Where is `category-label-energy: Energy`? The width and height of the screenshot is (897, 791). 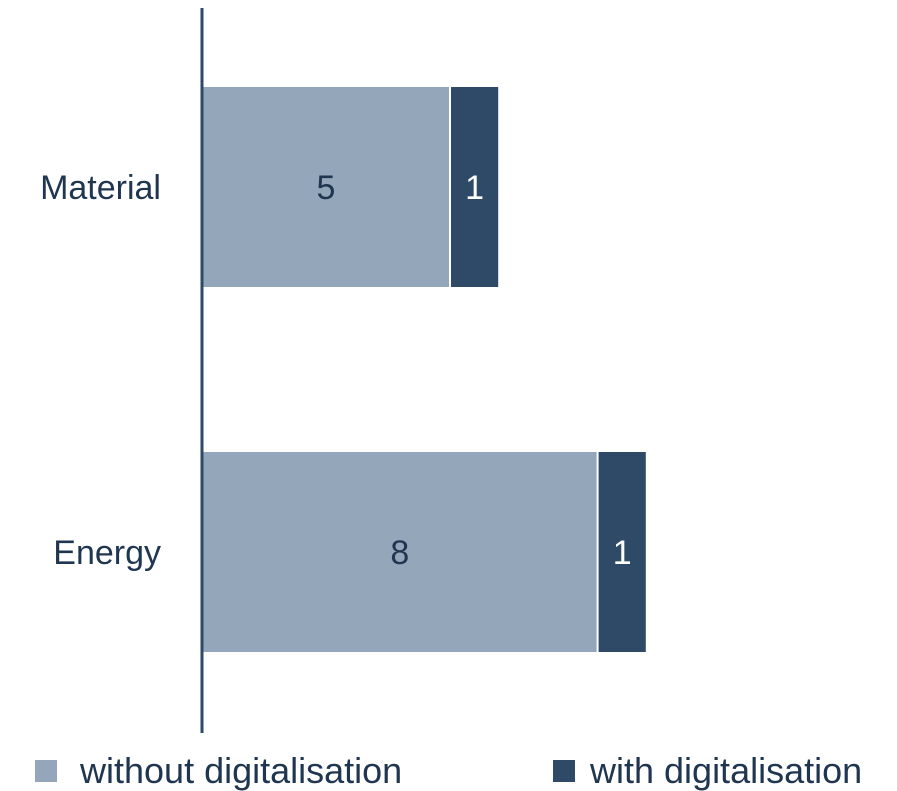
category-label-energy: Energy is located at coordinates (107, 553).